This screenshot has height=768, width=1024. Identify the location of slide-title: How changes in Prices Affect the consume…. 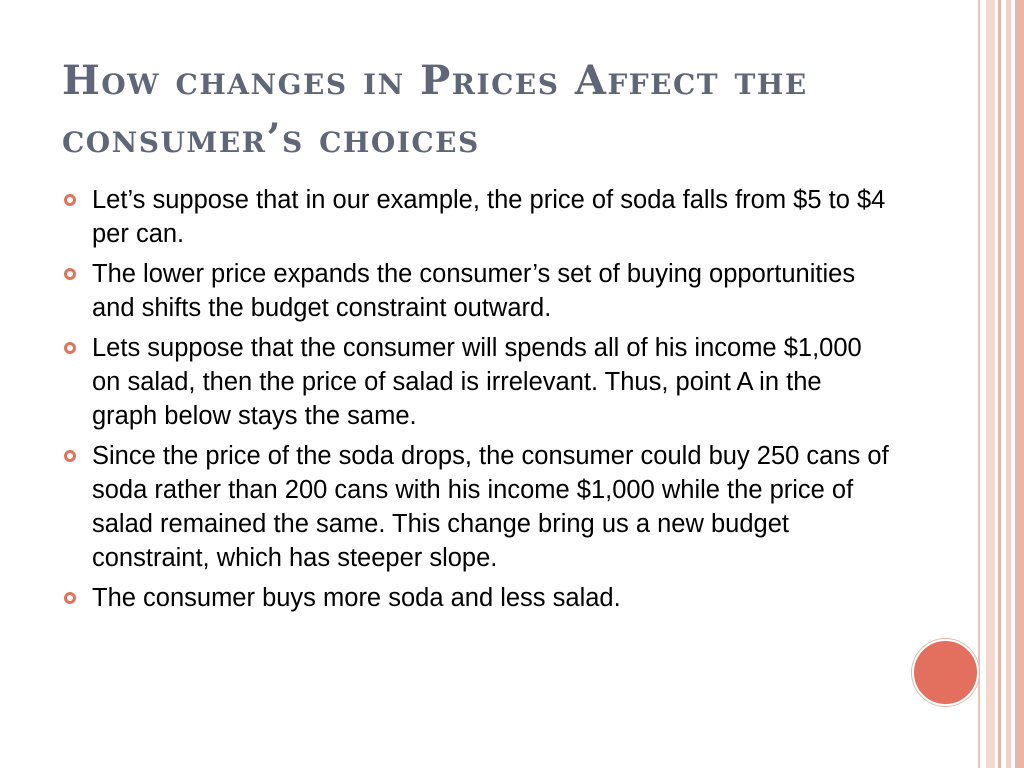
(492, 110).